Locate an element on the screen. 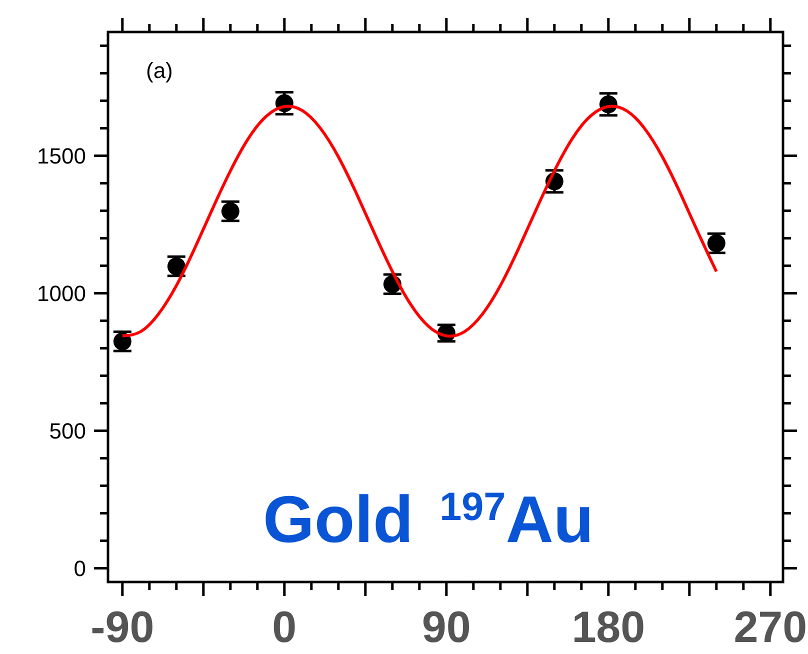  x-tick-label: 180 is located at coordinates (609, 627).